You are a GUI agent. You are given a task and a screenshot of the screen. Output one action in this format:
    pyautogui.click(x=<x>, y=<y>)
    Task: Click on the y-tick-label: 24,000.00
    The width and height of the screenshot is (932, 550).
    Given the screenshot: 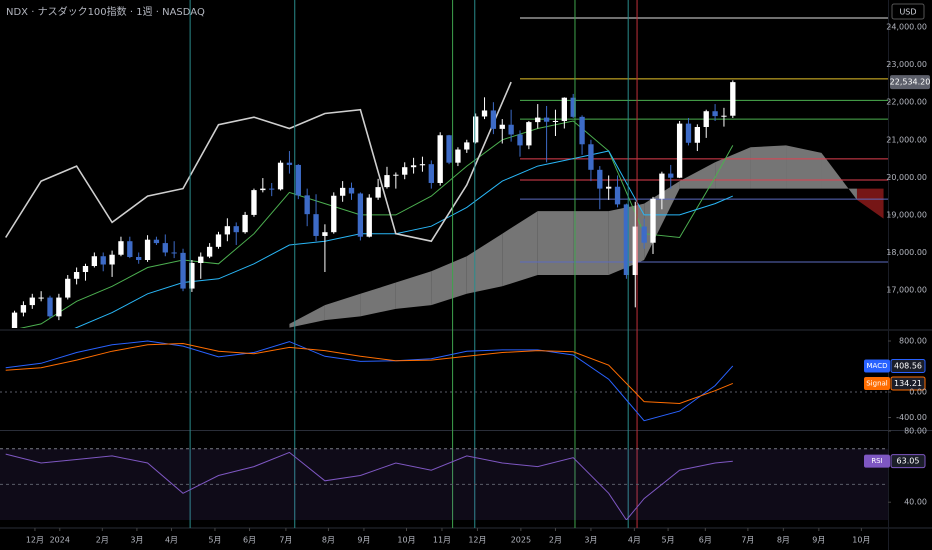 What is the action you would take?
    pyautogui.click(x=906, y=27)
    